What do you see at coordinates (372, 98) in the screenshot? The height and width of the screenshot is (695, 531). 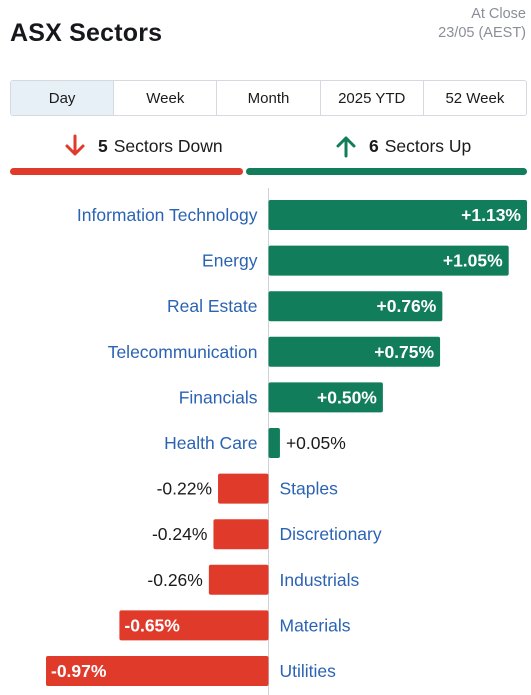 I see `tab-2025-ytd: 2025 YTD` at bounding box center [372, 98].